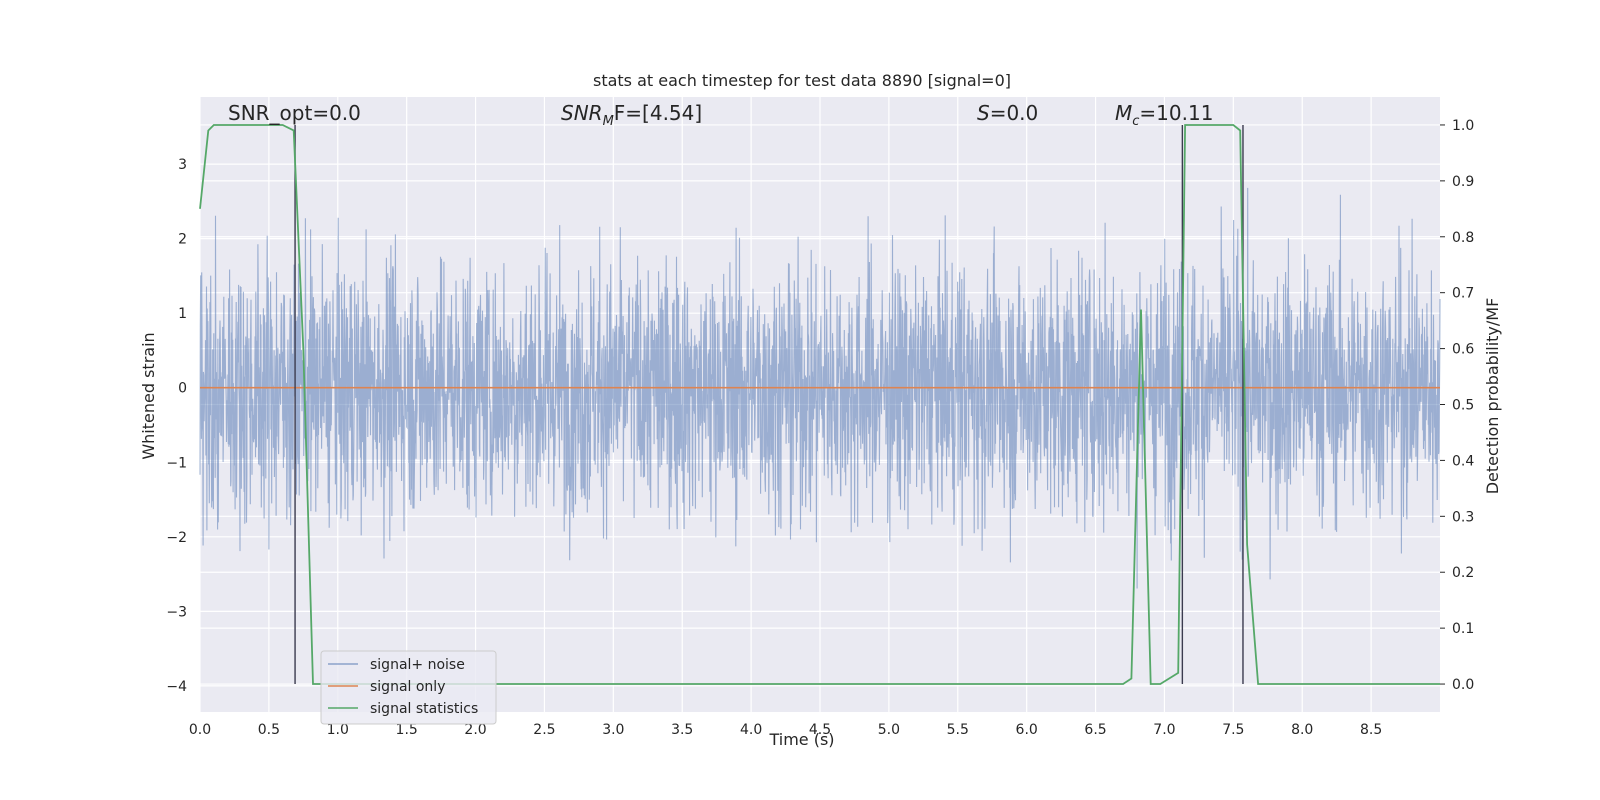  Describe the element at coordinates (983, 113) in the screenshot. I see `s-symbol: S` at that location.